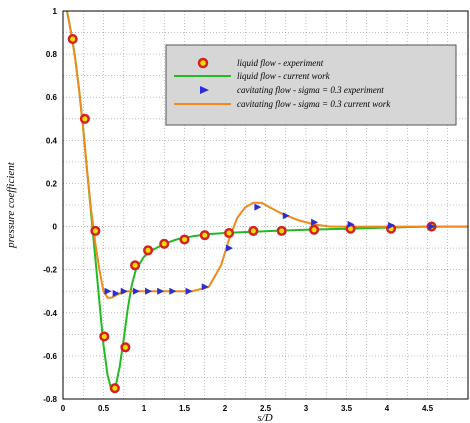 The height and width of the screenshot is (423, 470). Describe the element at coordinates (52, 183) in the screenshot. I see `y-tick-label: 0.2` at that location.